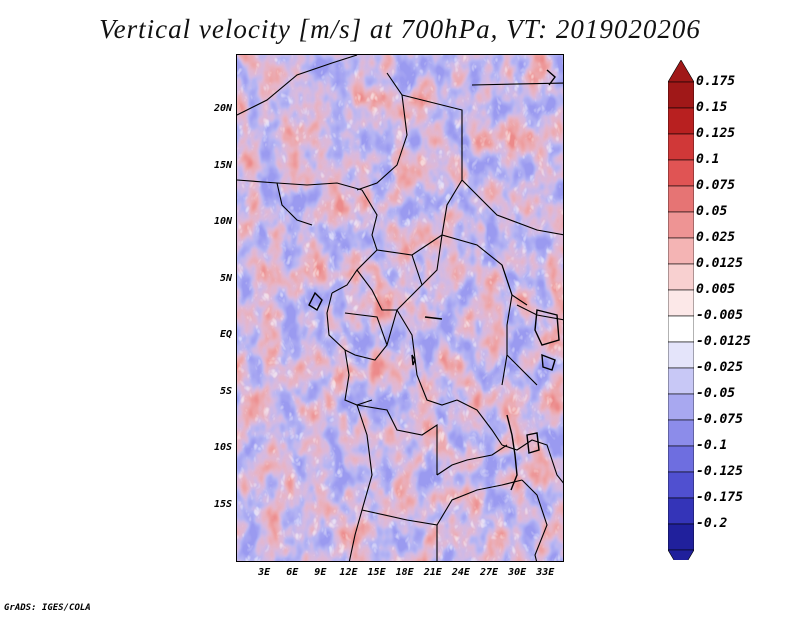 This screenshot has height=618, width=800. What do you see at coordinates (716, 289) in the screenshot?
I see `colorbar-level-label: 0.005` at bounding box center [716, 289].